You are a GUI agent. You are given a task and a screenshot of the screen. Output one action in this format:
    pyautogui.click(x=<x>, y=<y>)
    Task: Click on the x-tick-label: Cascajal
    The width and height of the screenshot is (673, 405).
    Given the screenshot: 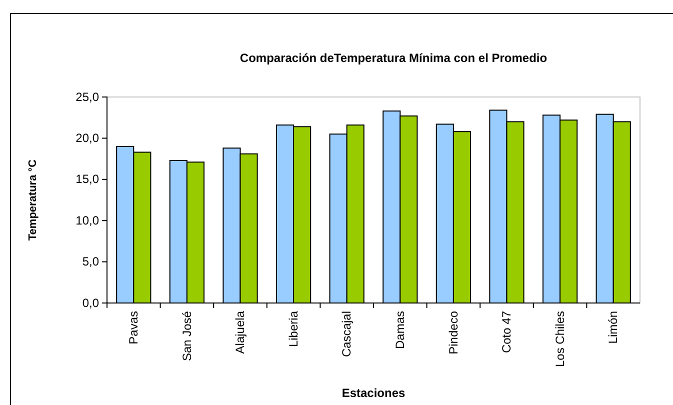 What is the action you would take?
    pyautogui.click(x=347, y=334)
    